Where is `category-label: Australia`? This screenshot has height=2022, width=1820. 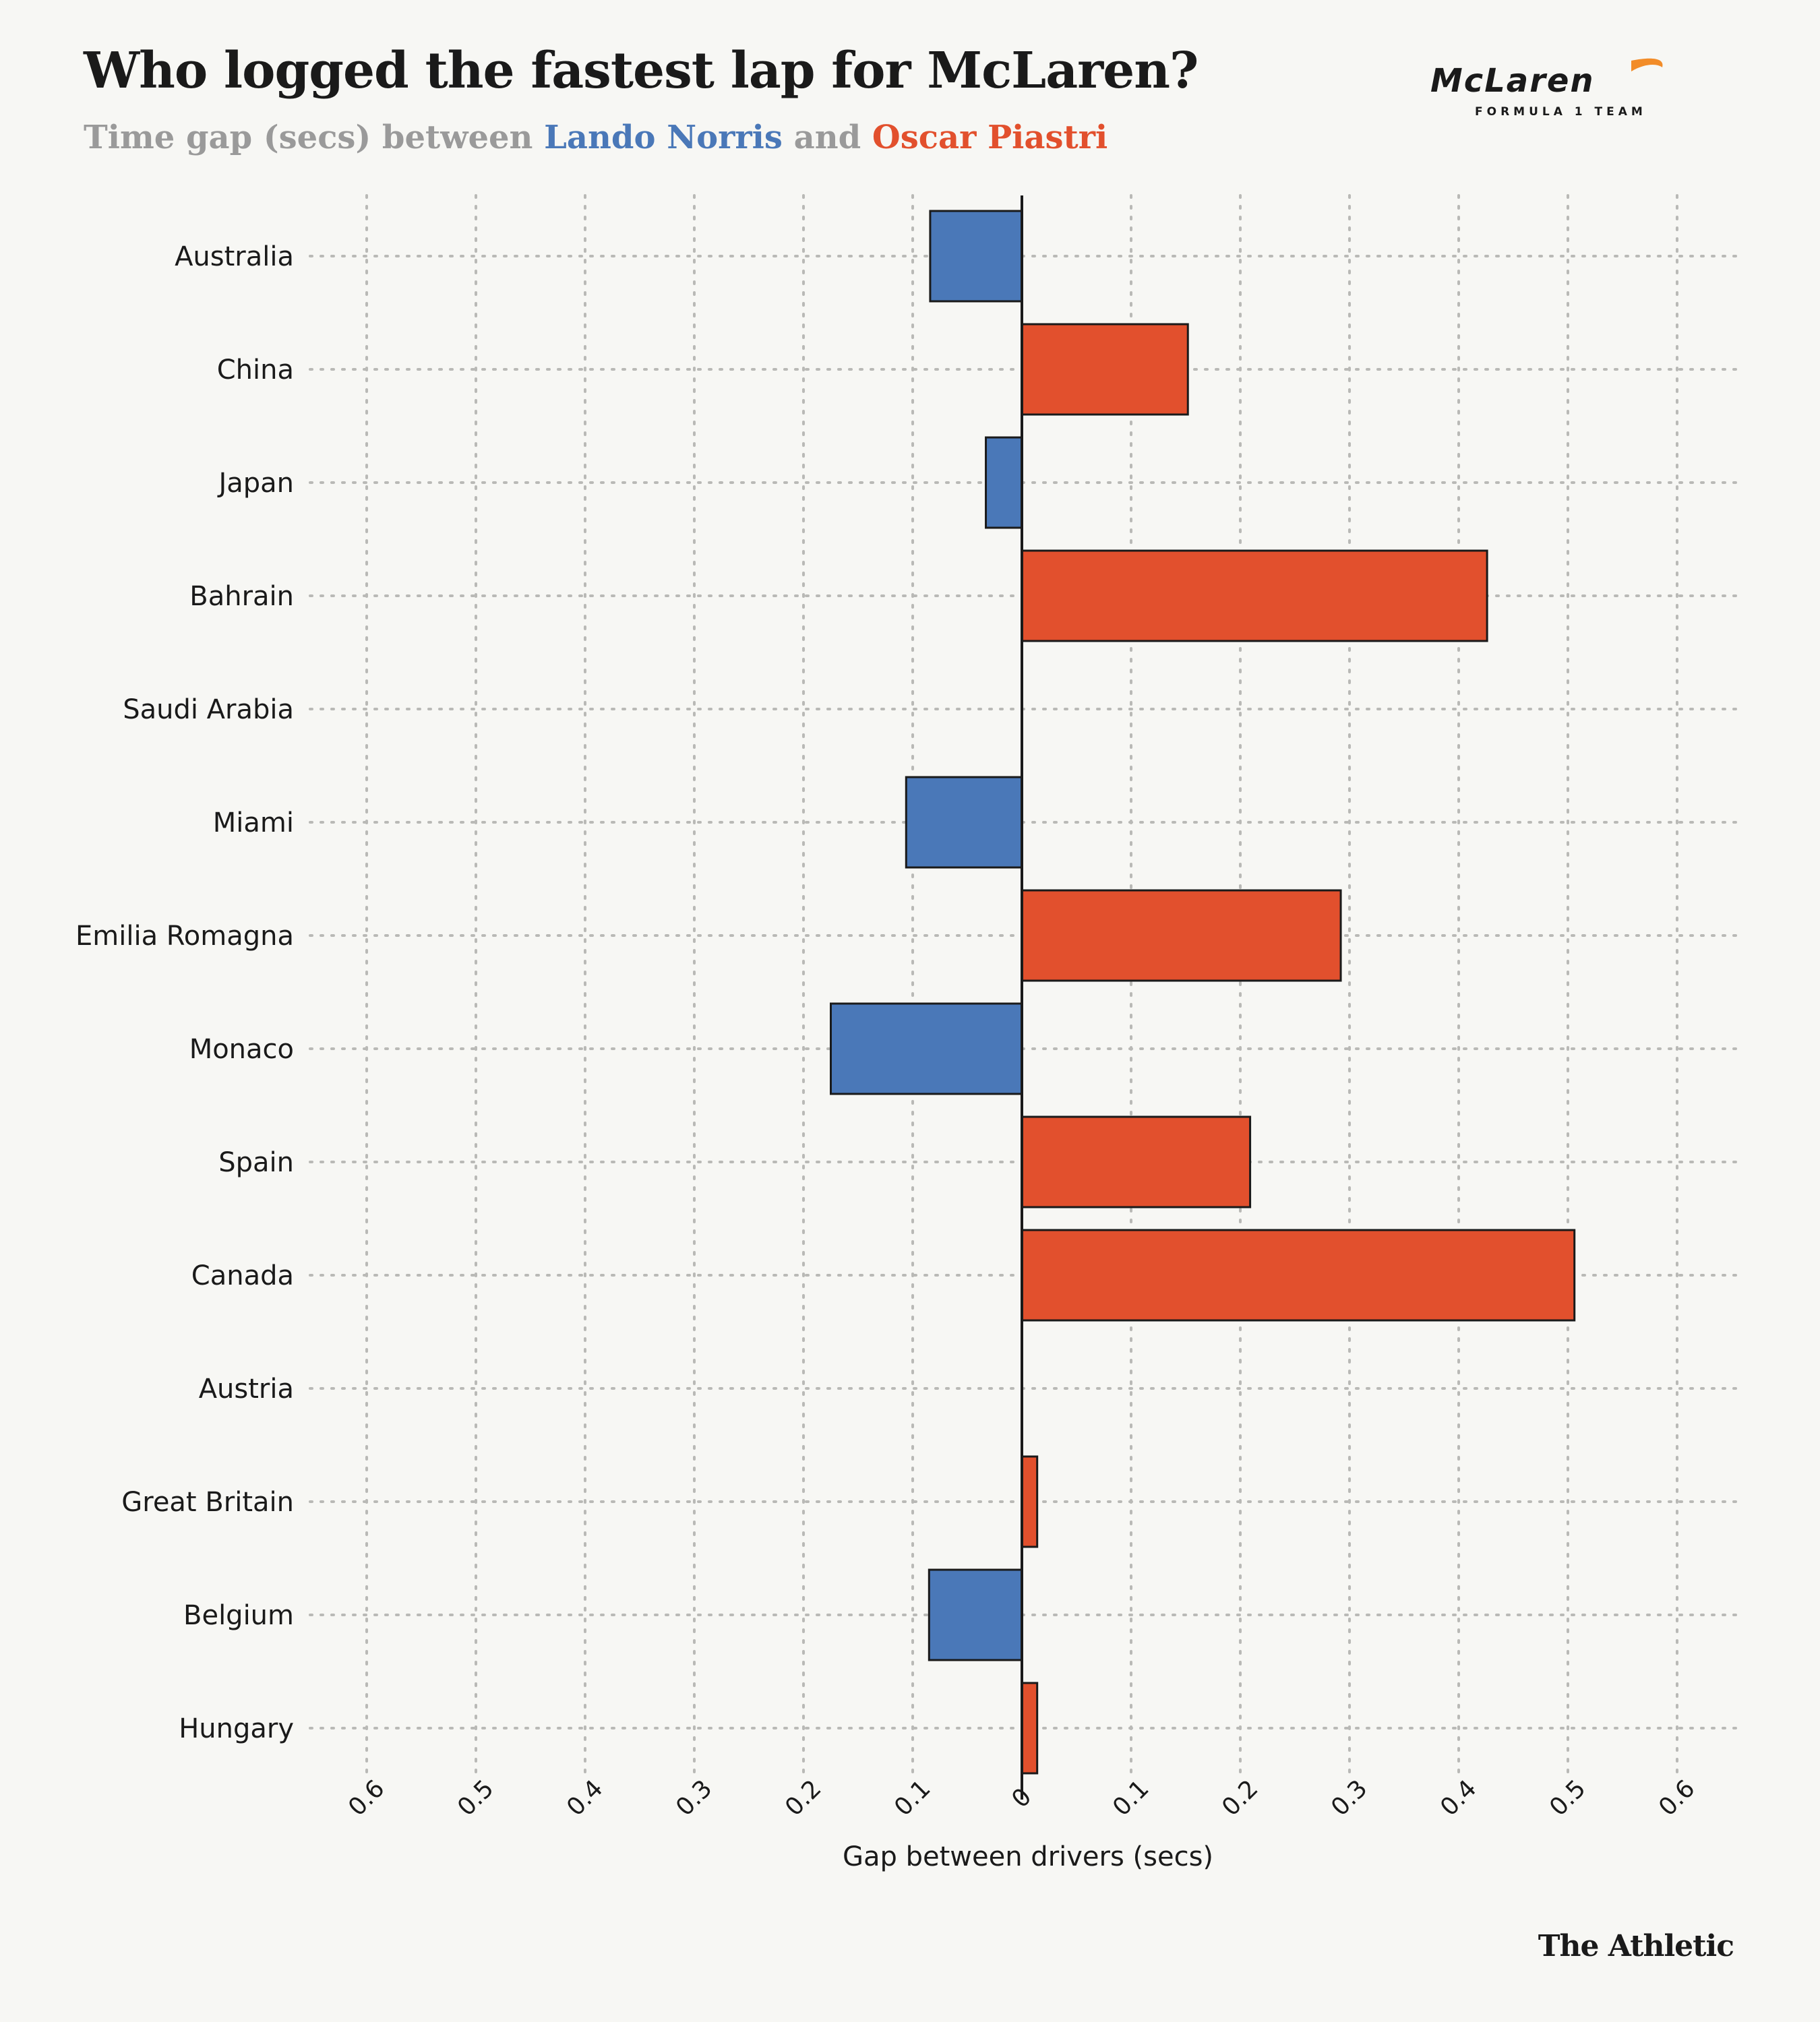
category-label: Australia is located at coordinates (234, 256).